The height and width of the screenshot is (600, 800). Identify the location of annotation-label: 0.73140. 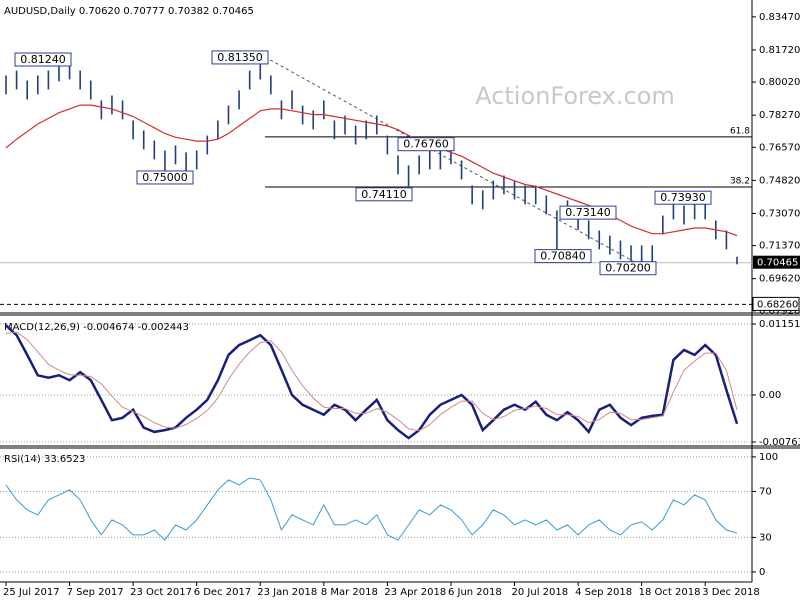
(588, 212).